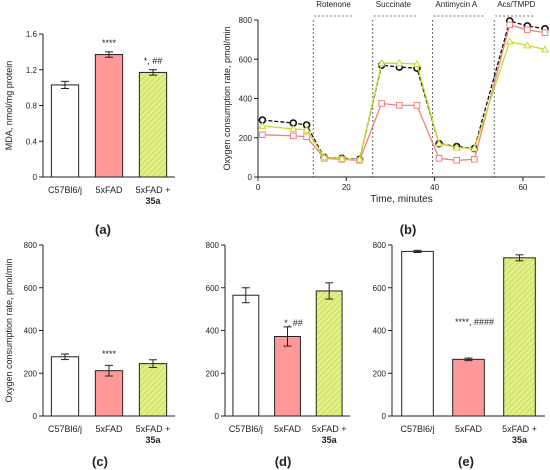  What do you see at coordinates (9, 106) in the screenshot?
I see `panel-a-y-axis-title: MDA, nmol/mg protein` at bounding box center [9, 106].